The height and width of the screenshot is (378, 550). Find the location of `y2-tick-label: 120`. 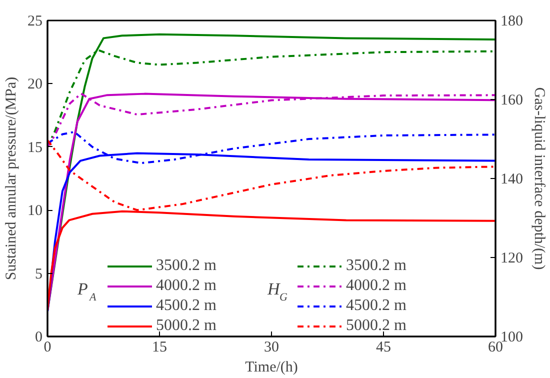

y2-tick-label: 120 is located at coordinates (511, 258).